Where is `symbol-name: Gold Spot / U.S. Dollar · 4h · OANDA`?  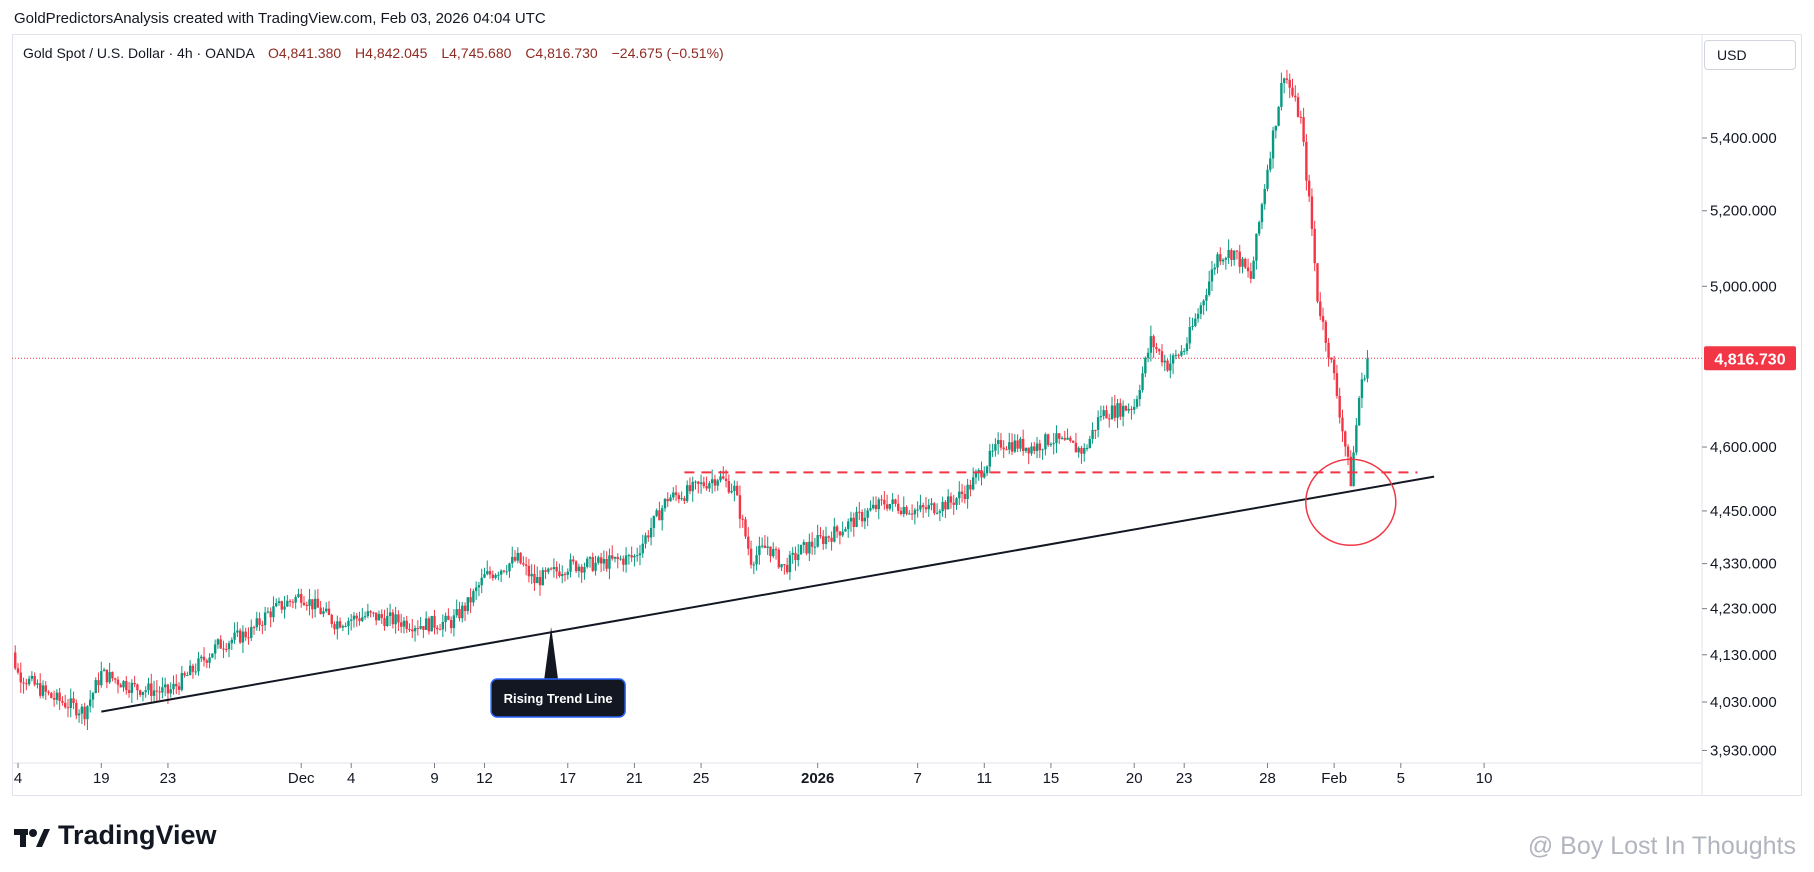
symbol-name: Gold Spot / U.S. Dollar · 4h · OANDA is located at coordinates (139, 53).